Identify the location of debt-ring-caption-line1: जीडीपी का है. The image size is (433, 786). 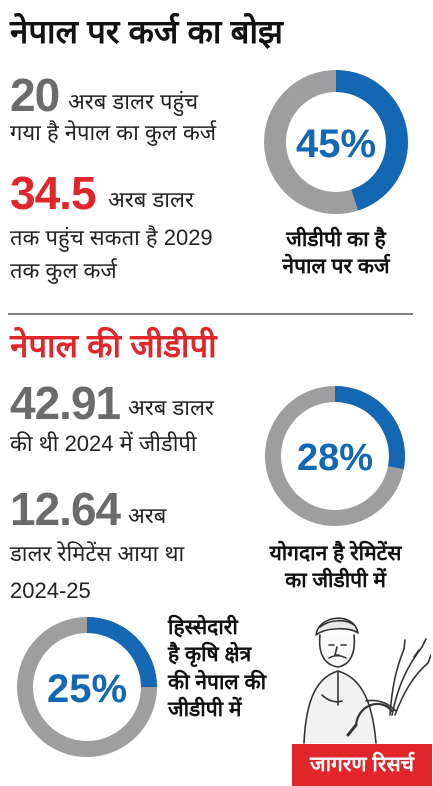
(336, 239).